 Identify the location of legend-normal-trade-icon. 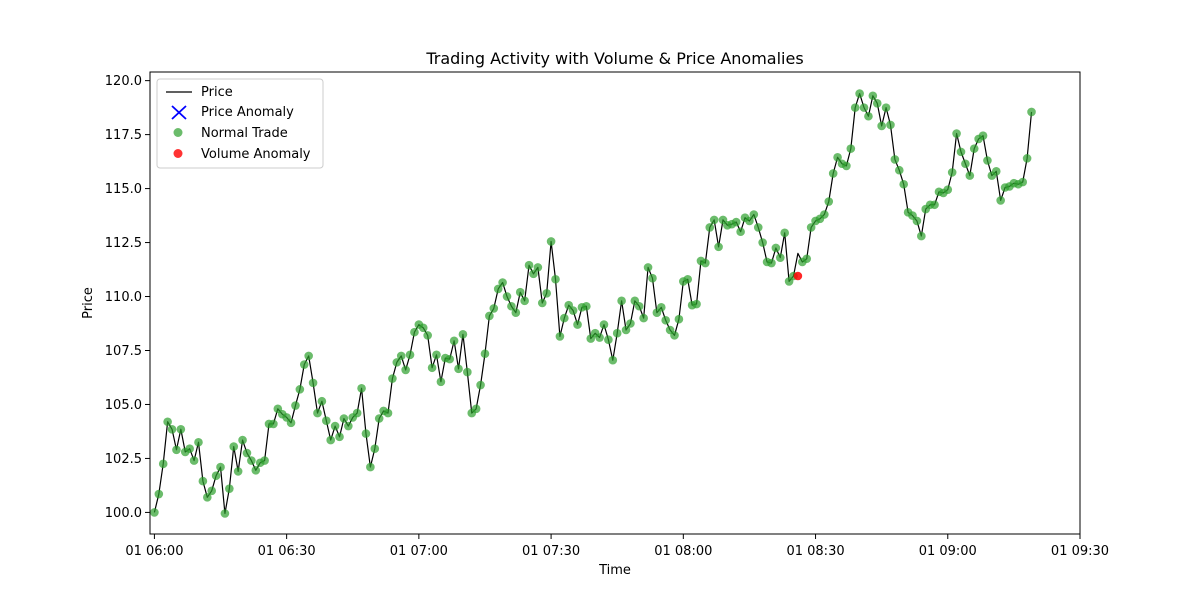
(178, 132).